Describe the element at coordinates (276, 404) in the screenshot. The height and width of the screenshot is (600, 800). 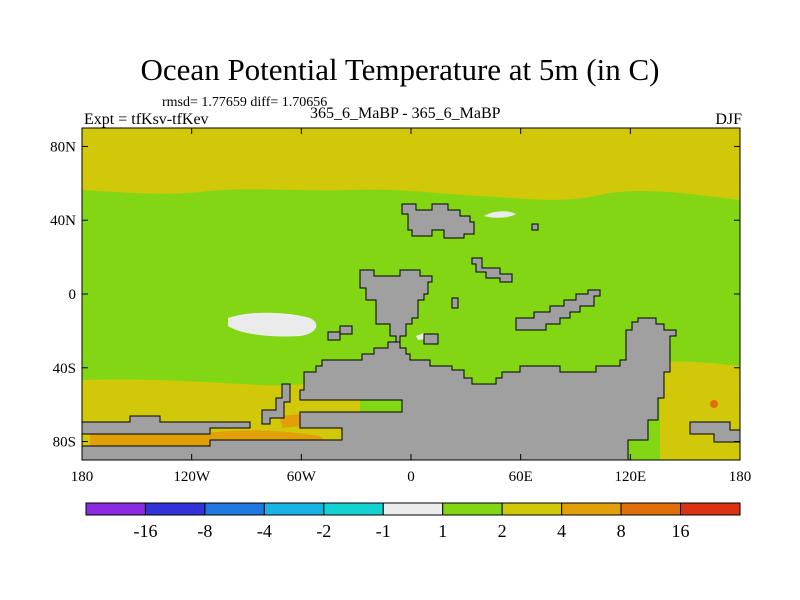
I see `land-peninsula` at that location.